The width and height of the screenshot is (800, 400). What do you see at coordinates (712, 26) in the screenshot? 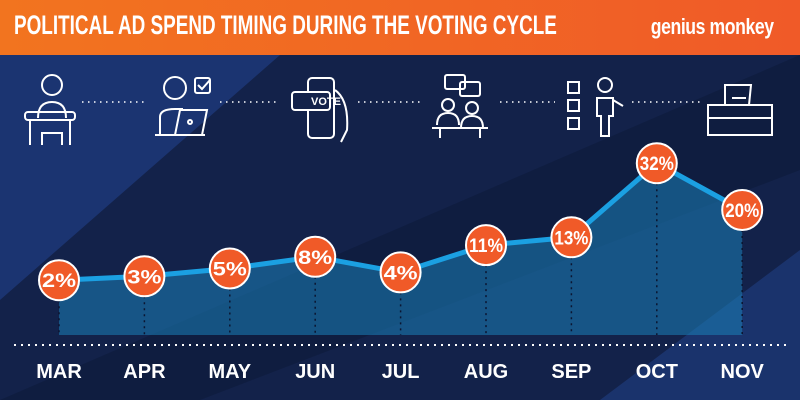
I see `brand-logo: genius monkey` at bounding box center [712, 26].